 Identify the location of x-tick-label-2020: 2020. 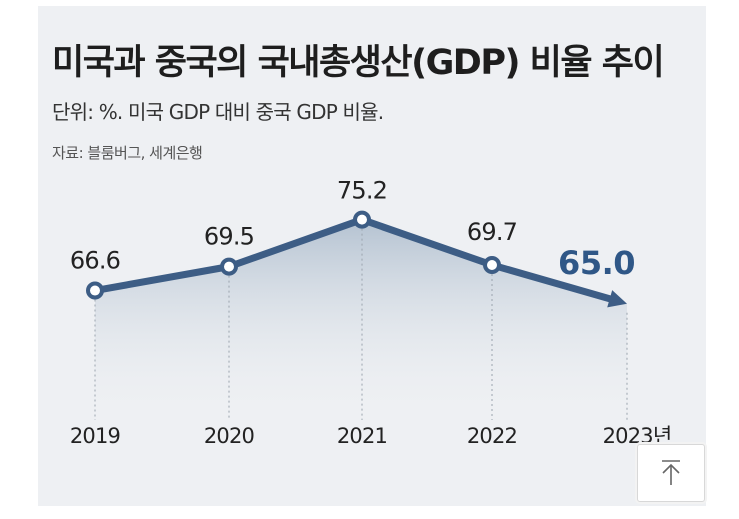
(229, 436).